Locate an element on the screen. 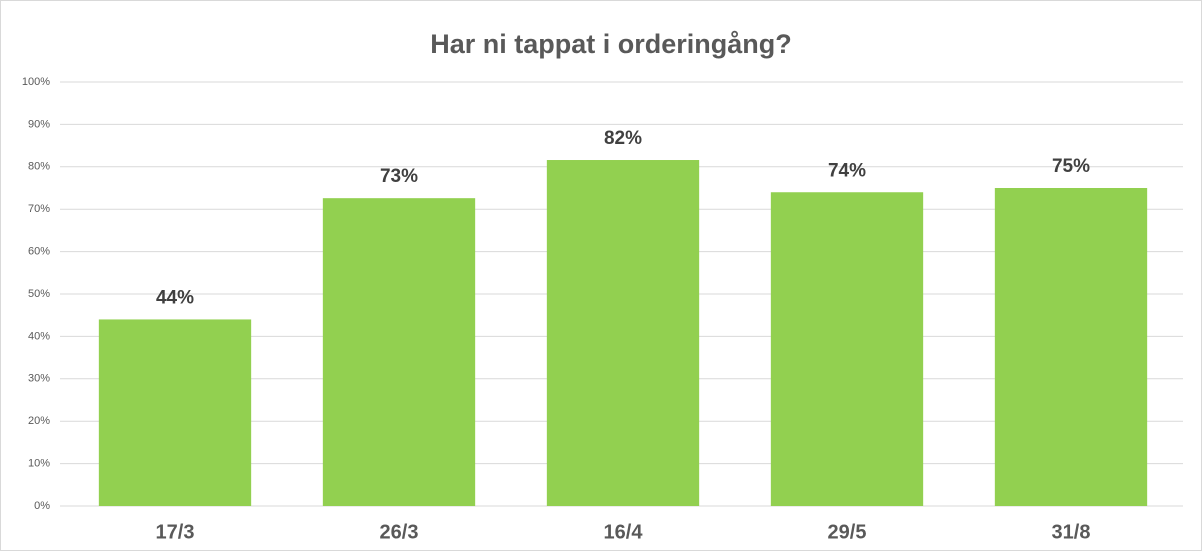 The image size is (1202, 551). data-label: 74% is located at coordinates (847, 170).